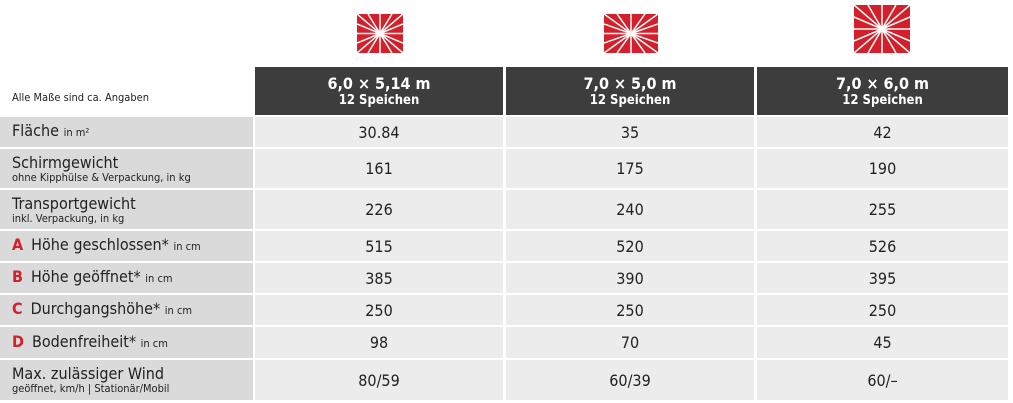 Image resolution: width=1013 pixels, height=403 pixels. I want to click on row-letter: A, so click(18, 244).